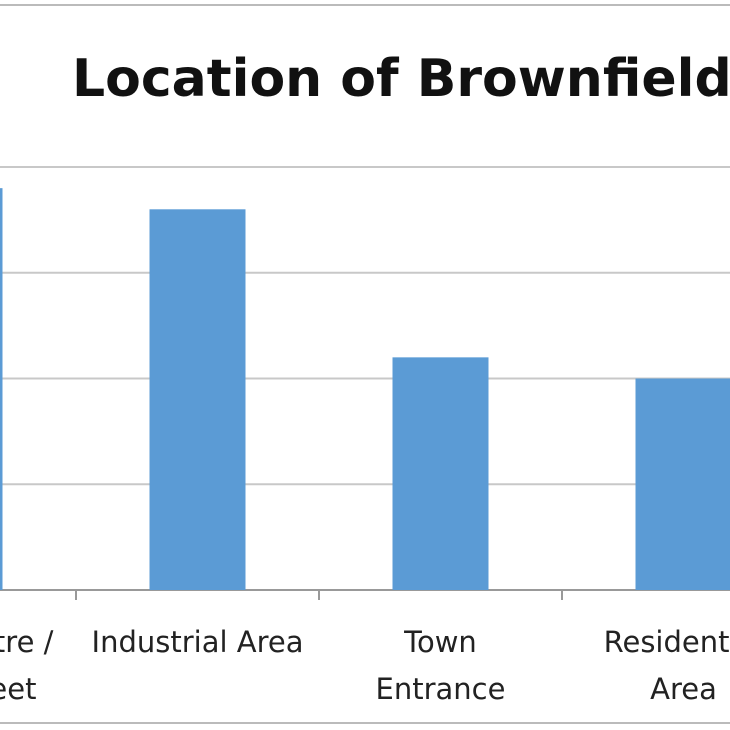  Describe the element at coordinates (667, 665) in the screenshot. I see `x-tick-label: ResidentialArea` at that location.